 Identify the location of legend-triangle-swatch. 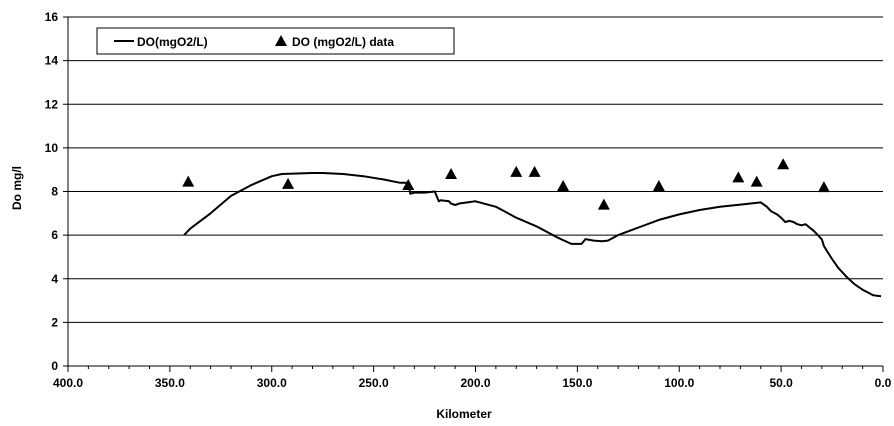
(281, 40).